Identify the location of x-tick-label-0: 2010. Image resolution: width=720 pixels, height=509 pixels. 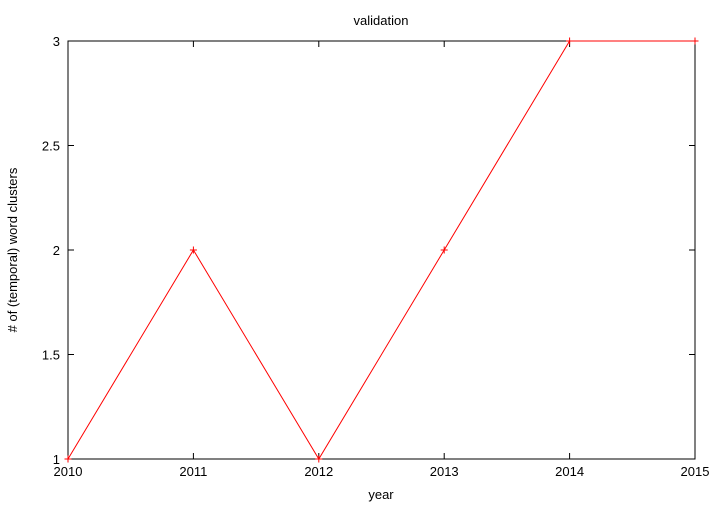
(68, 471).